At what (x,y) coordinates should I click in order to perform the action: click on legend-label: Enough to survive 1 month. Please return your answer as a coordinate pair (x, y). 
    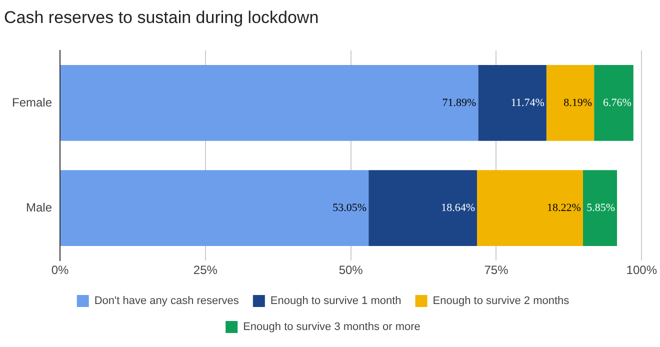
    Looking at the image, I should click on (336, 301).